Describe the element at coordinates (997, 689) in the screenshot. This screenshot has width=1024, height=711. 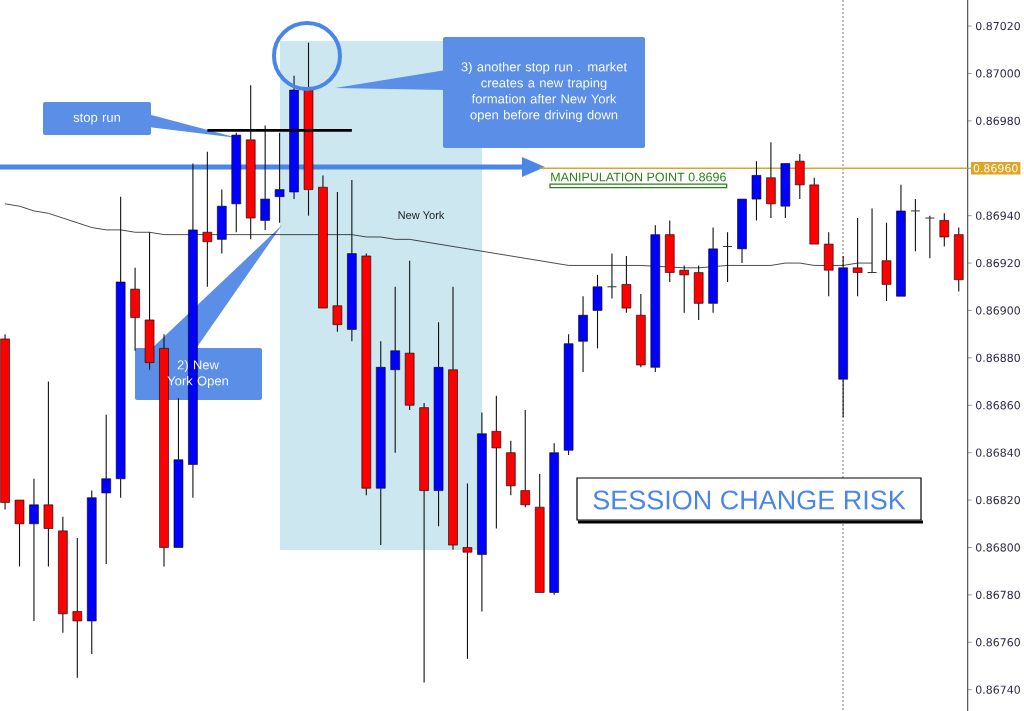
I see `y-tick-label: 0.86740` at that location.